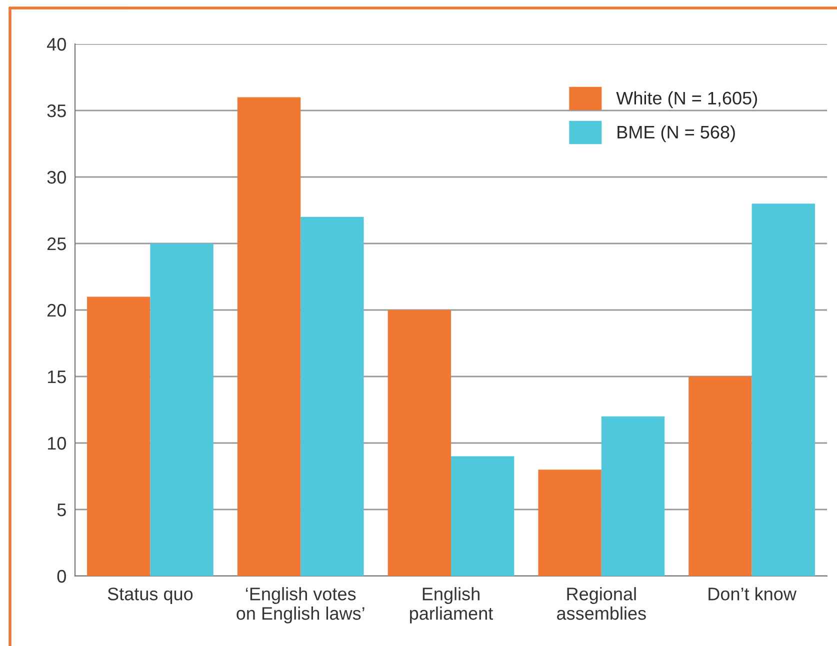  I want to click on x-tick-label: Don’t know, so click(752, 593).